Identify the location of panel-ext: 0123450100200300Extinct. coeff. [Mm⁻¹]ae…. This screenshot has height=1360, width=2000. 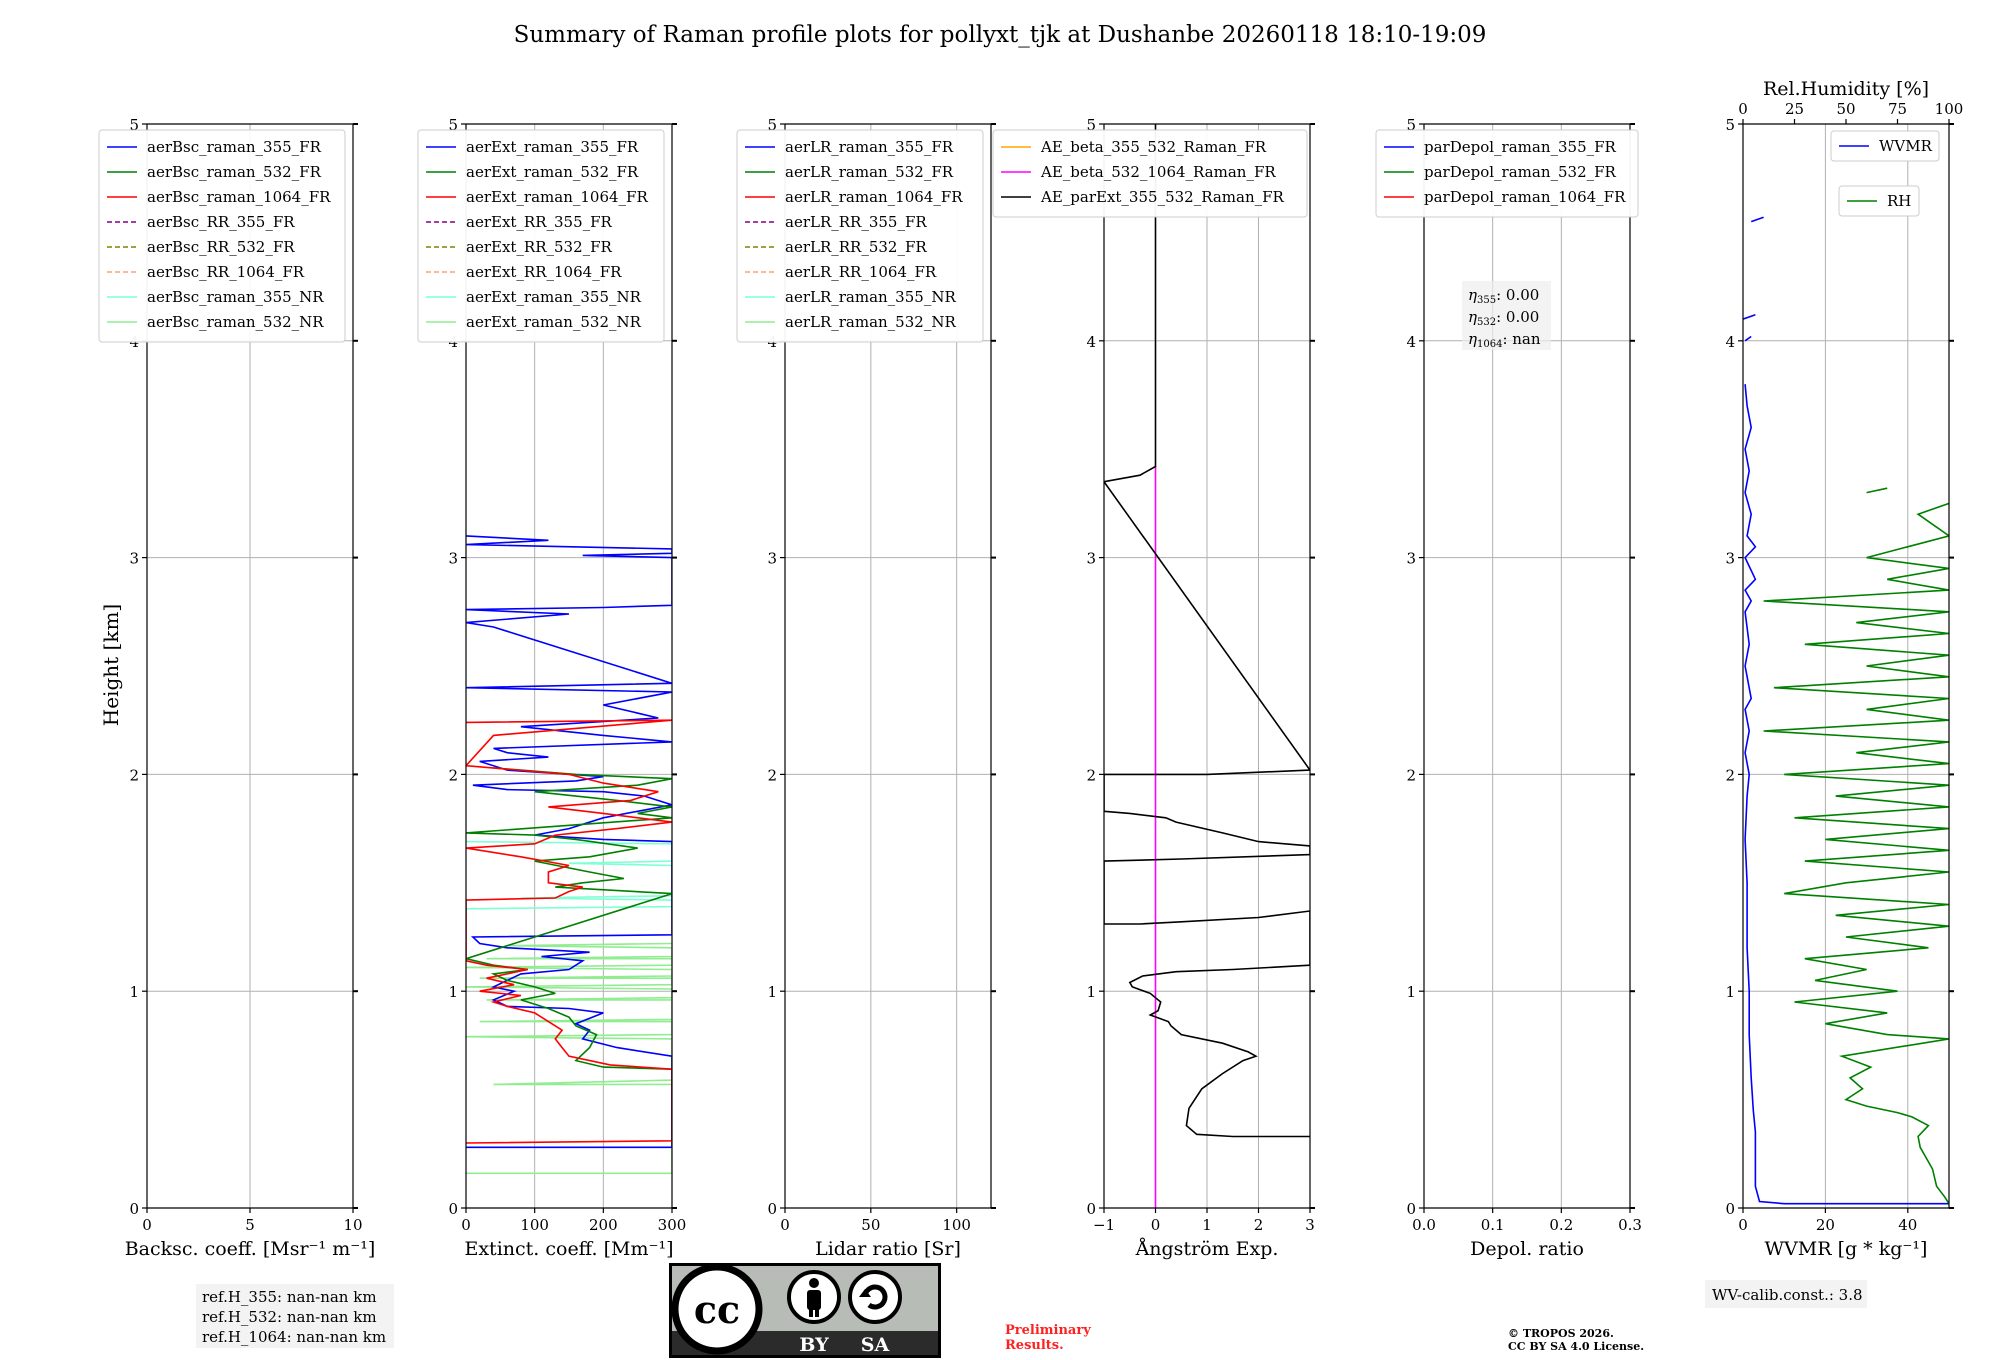
(551, 688).